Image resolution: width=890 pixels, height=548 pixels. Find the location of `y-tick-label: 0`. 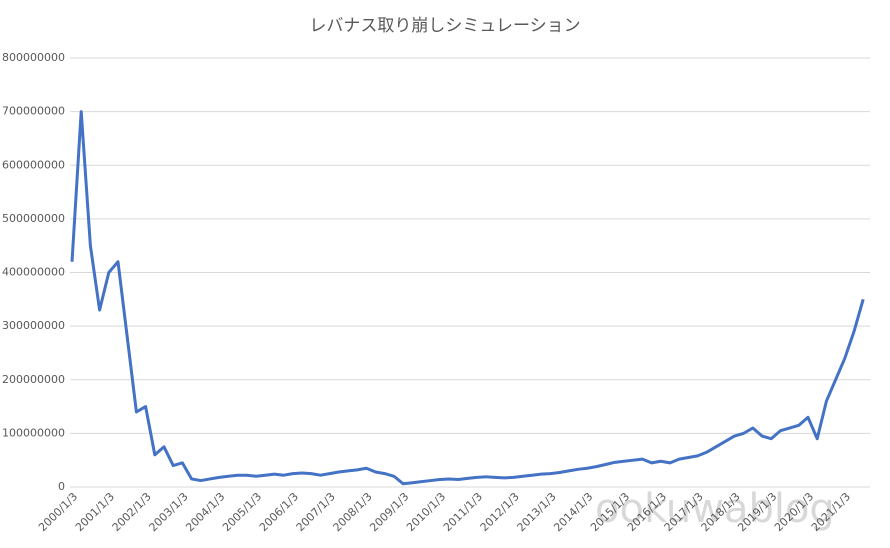

y-tick-label: 0 is located at coordinates (61, 486).